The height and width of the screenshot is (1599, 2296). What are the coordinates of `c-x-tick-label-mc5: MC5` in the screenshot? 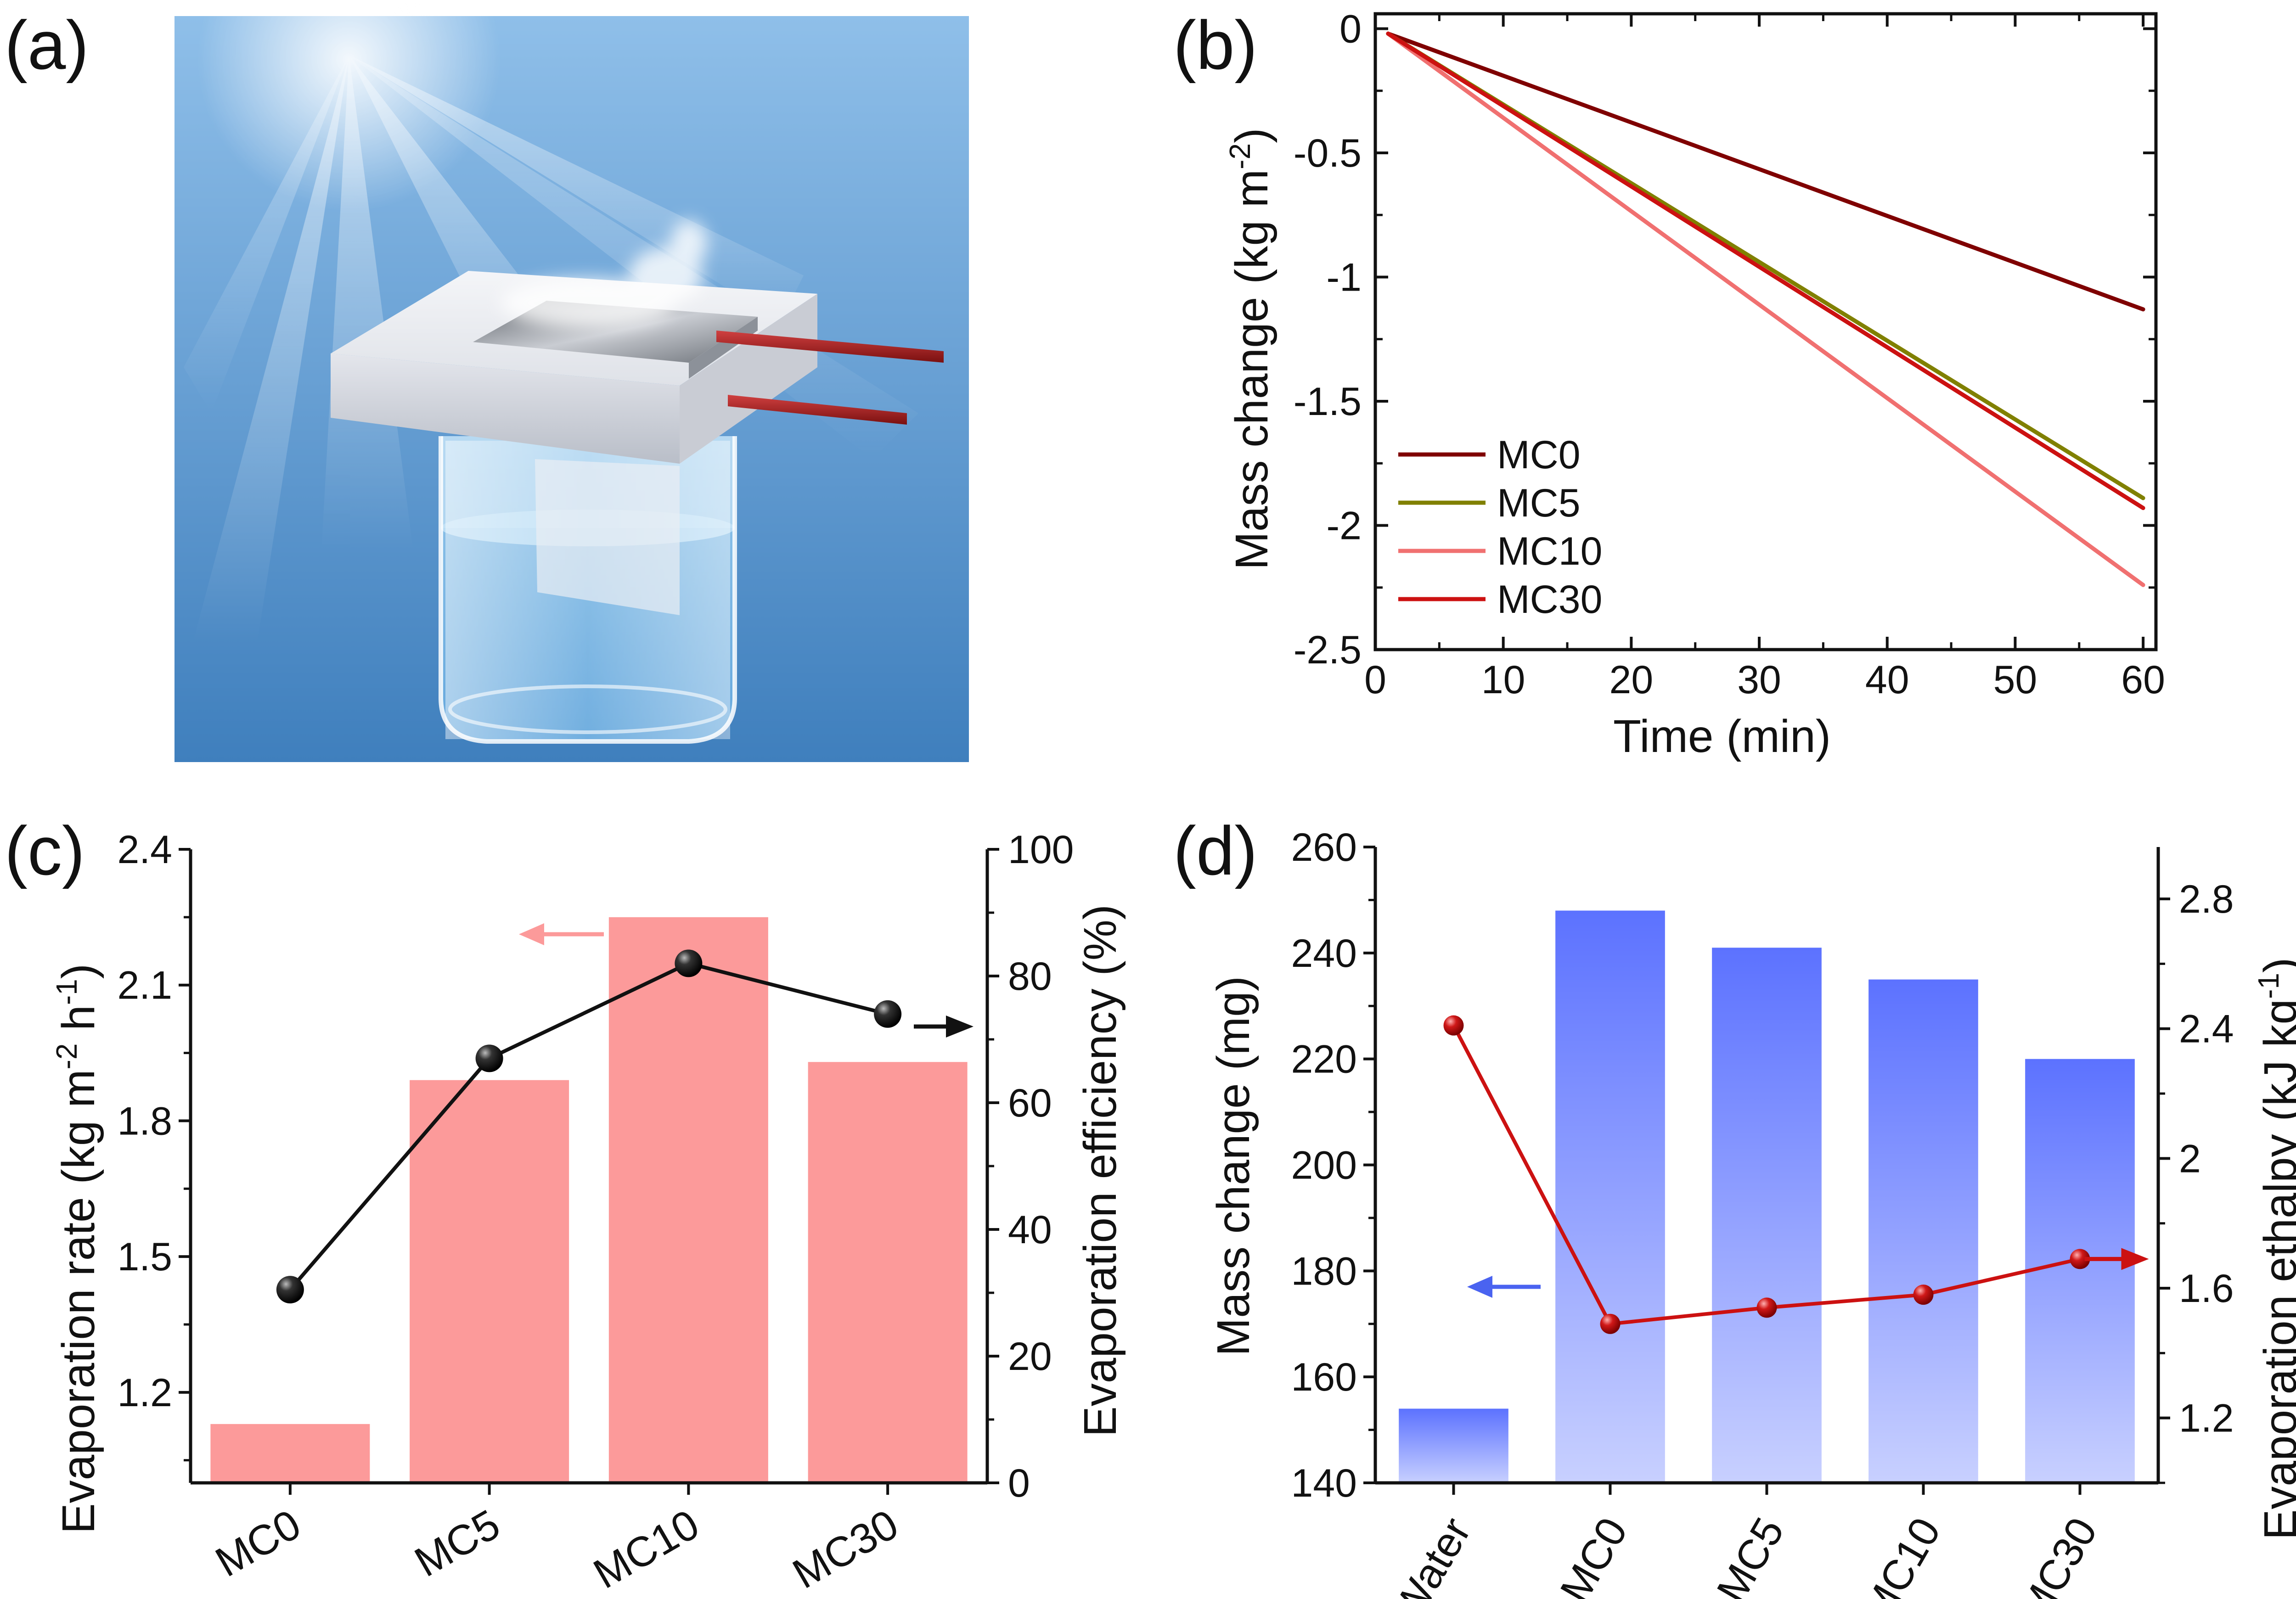 It's located at (457, 1543).